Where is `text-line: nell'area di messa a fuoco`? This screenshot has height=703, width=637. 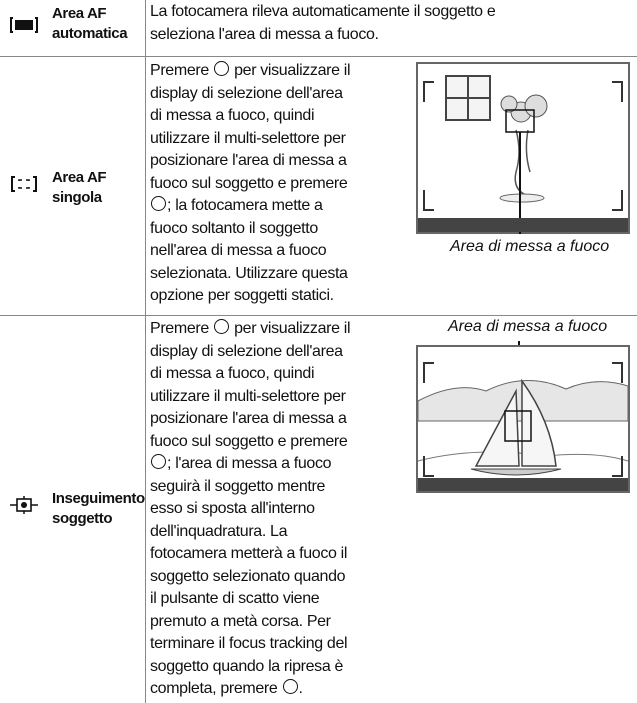
text-line: nell'area di messa a fuoco is located at coordinates (250, 251).